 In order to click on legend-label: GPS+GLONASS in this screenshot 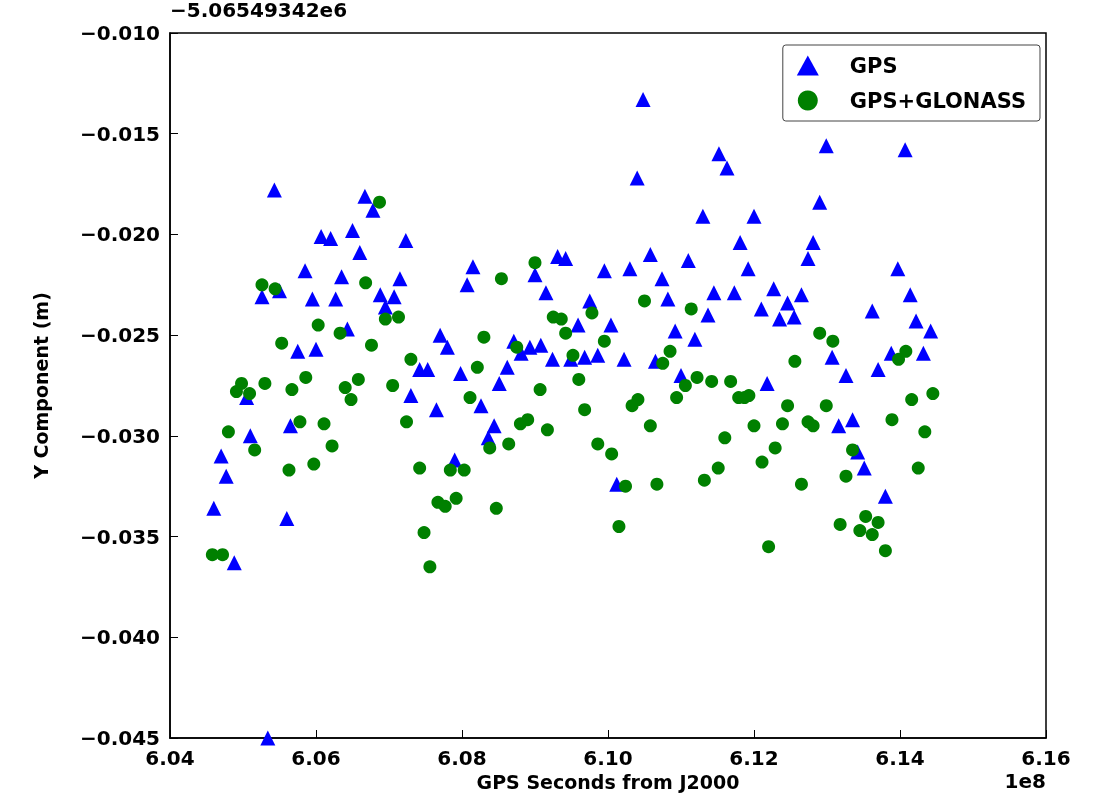, I will do `click(937, 100)`.